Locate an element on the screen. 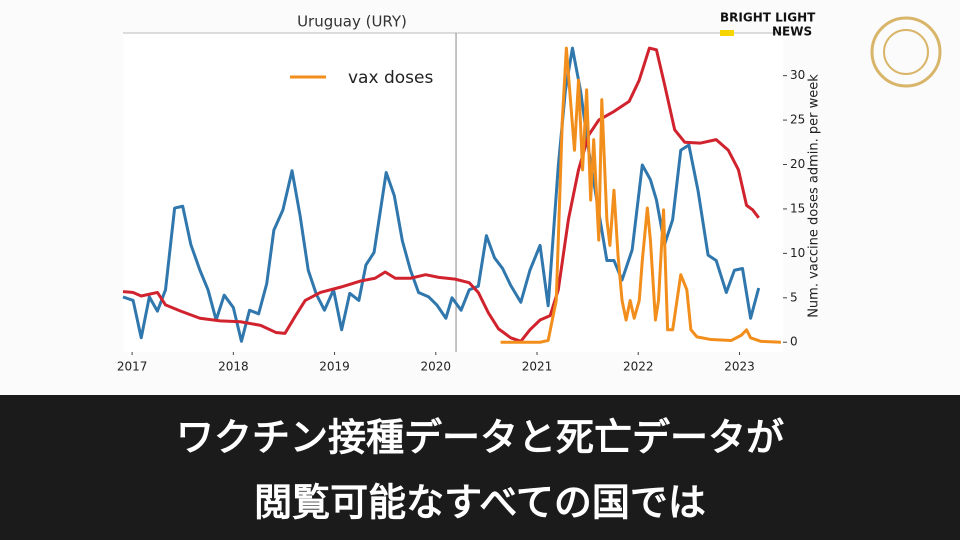 This screenshot has height=540, width=960. x-tick-label: 2021 is located at coordinates (537, 367).